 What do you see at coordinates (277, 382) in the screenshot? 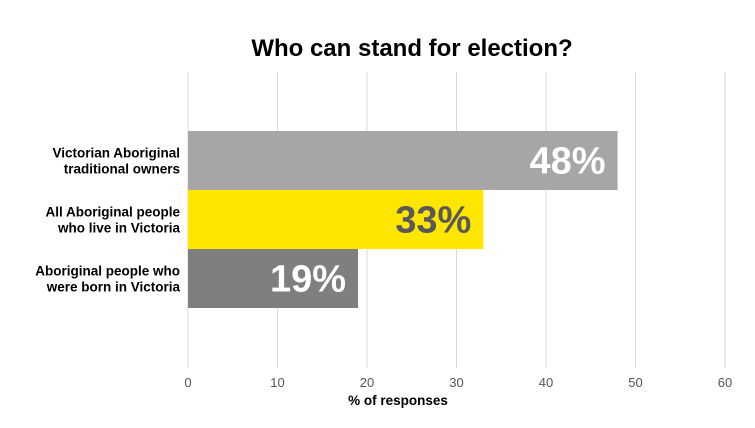
I see `x-tick-label: 10` at bounding box center [277, 382].